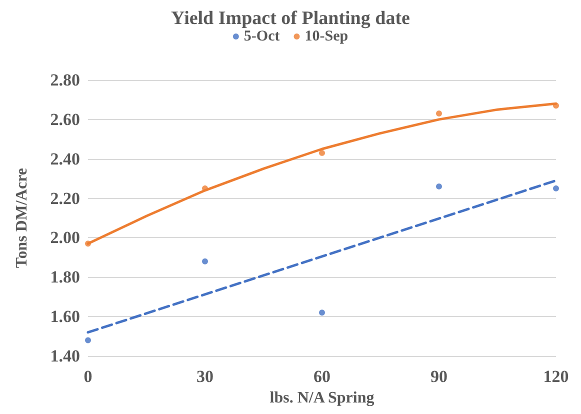  What do you see at coordinates (65, 119) in the screenshot?
I see `y-tick-label: 2.60` at bounding box center [65, 119].